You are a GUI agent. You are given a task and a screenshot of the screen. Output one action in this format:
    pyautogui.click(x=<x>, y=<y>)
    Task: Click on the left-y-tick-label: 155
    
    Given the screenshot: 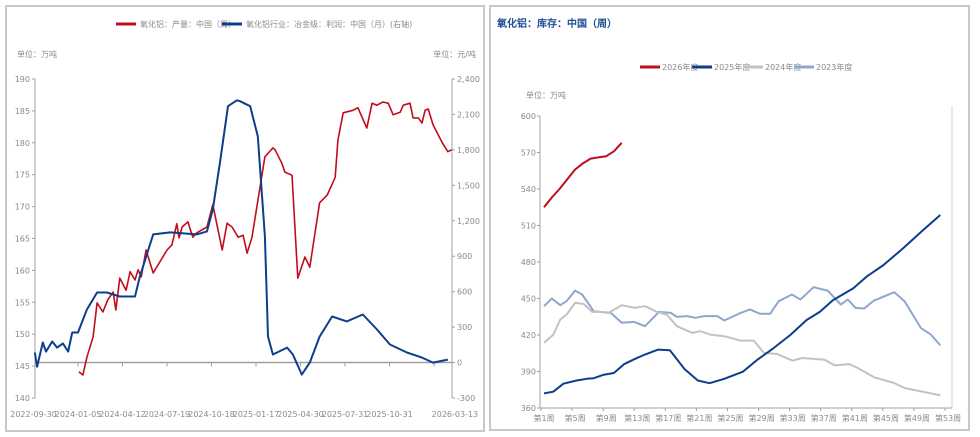 What is the action you would take?
    pyautogui.click(x=22, y=302)
    